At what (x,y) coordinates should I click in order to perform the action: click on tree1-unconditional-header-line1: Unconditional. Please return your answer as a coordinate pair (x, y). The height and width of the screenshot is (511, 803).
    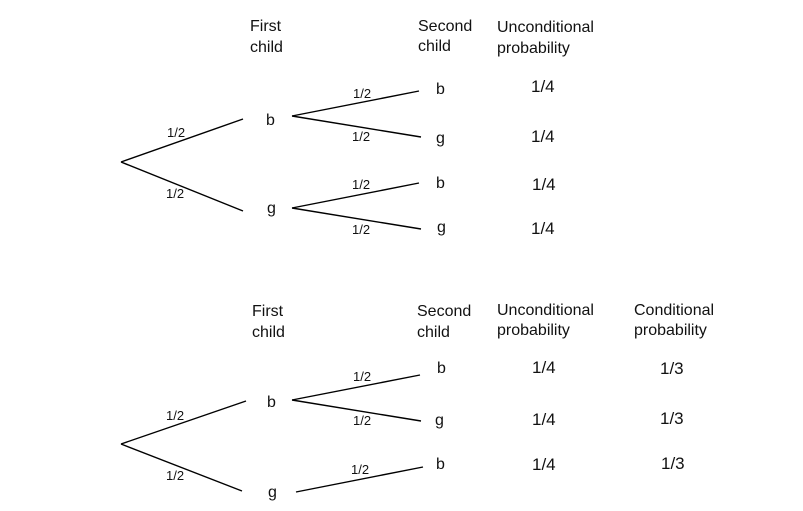
    Looking at the image, I should click on (545, 27).